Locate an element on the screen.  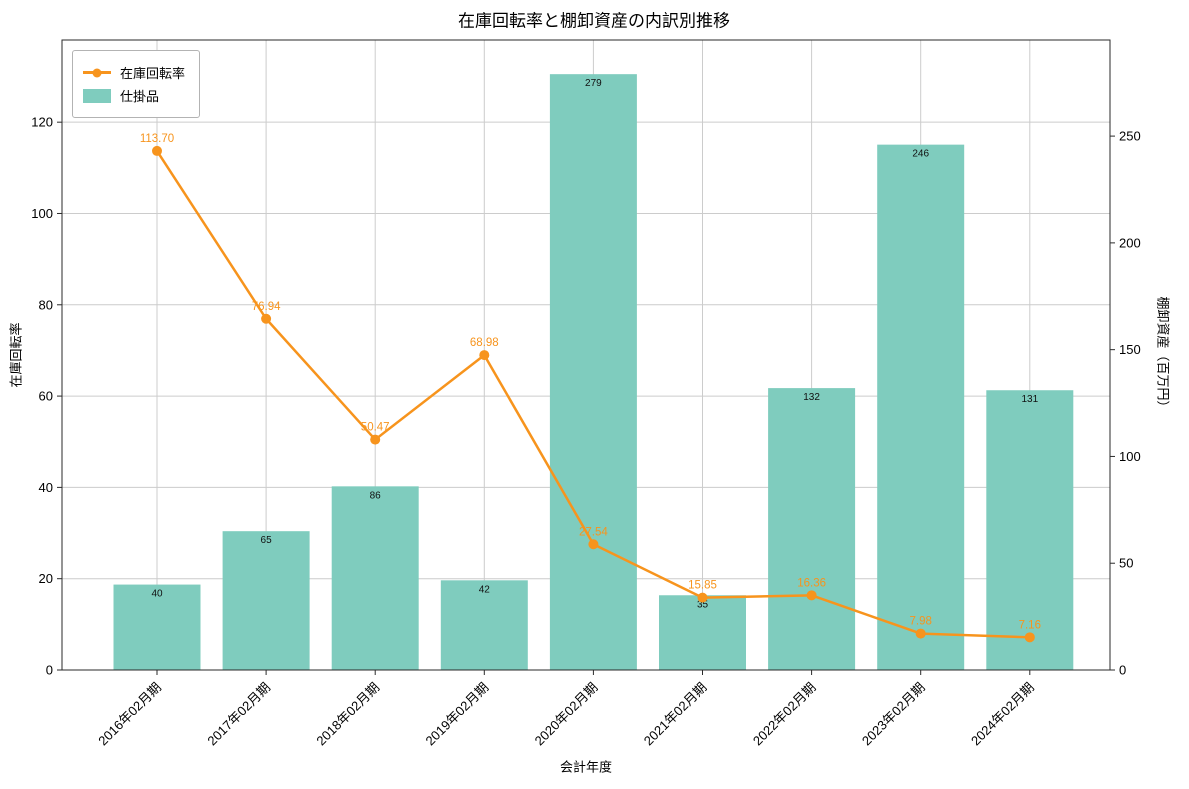
svg-text: 76.94 is located at coordinates (266, 307).